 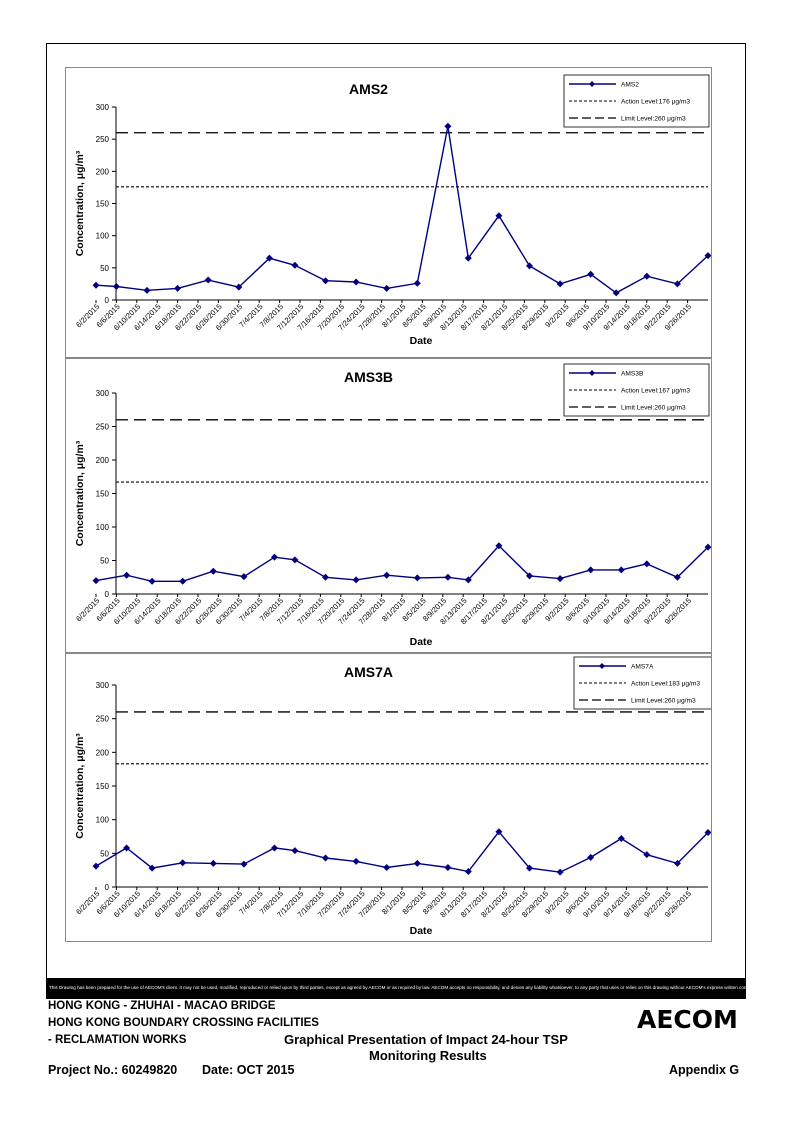 I want to click on legend-label-series: AMS2, so click(x=630, y=85).